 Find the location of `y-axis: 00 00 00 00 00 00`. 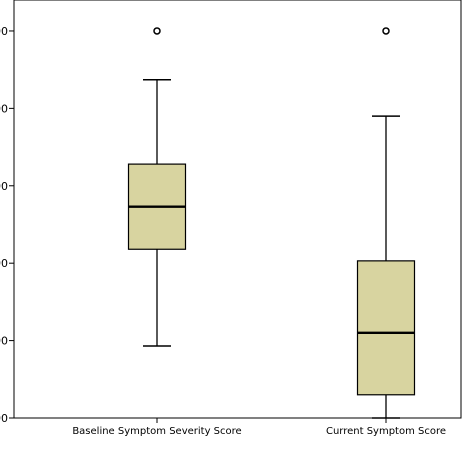

y-axis: 00 00 00 00 00 00 is located at coordinates (7, 225).